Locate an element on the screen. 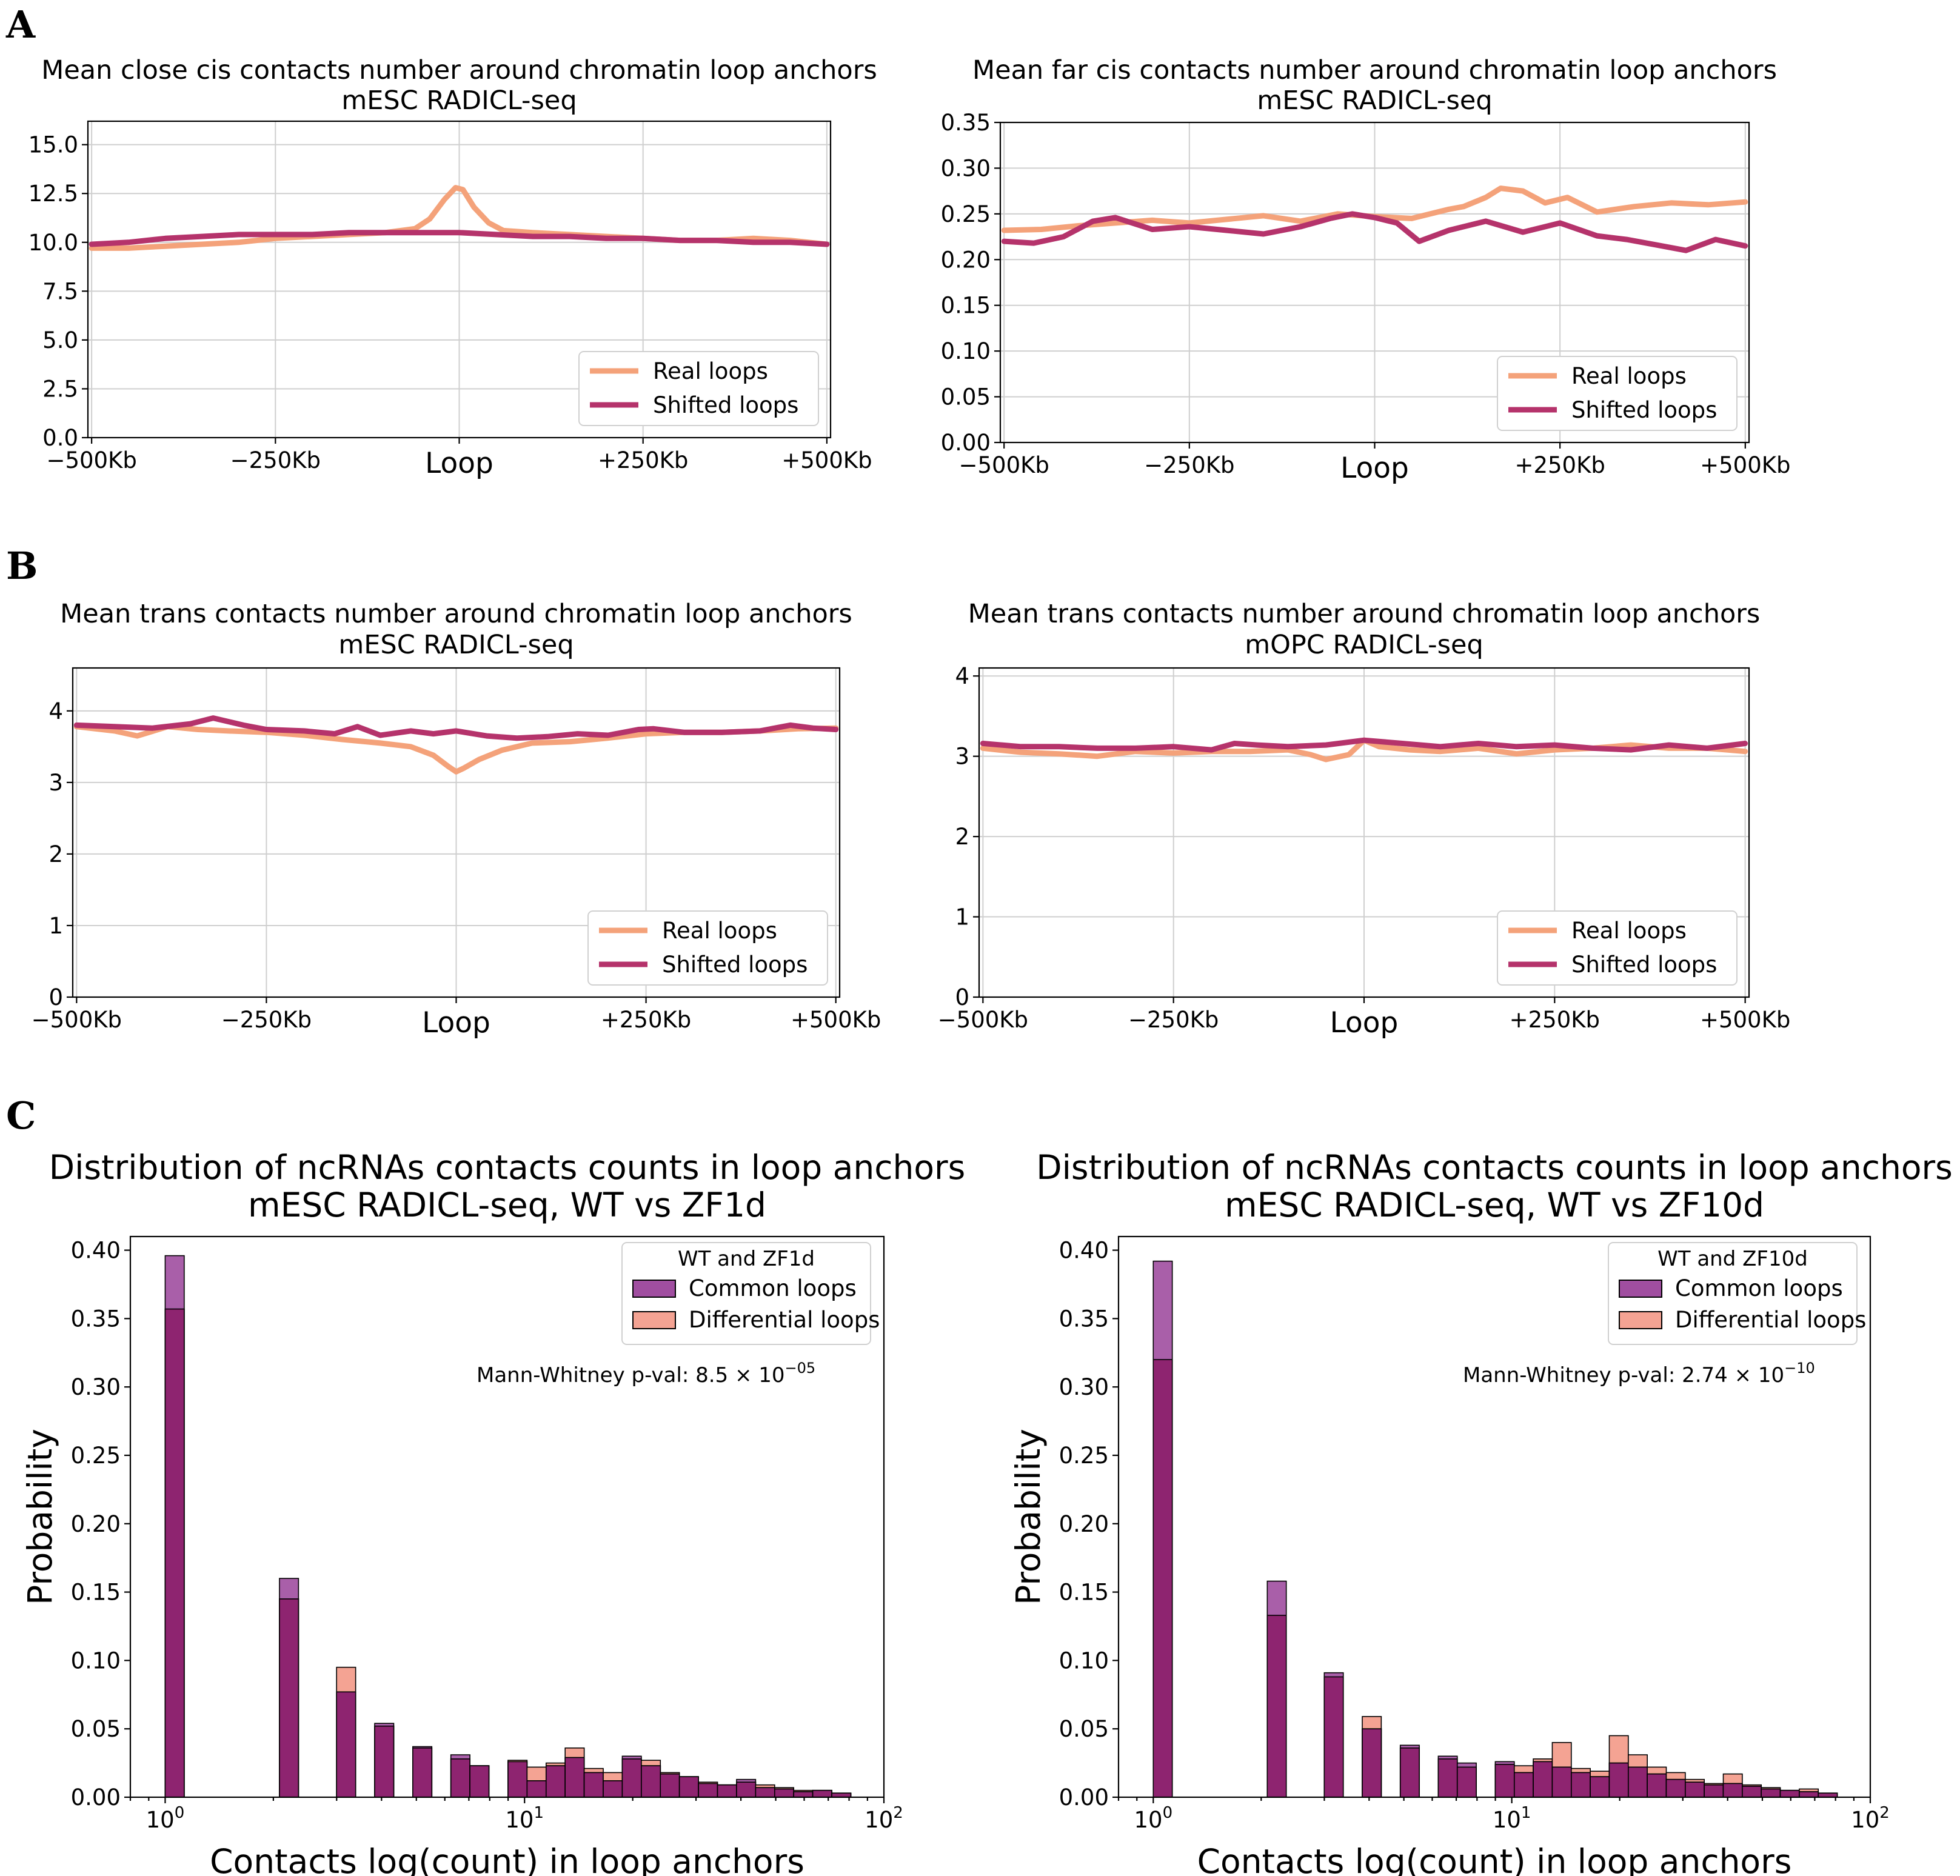  tick-exponent: 0 is located at coordinates (1168, 1813).